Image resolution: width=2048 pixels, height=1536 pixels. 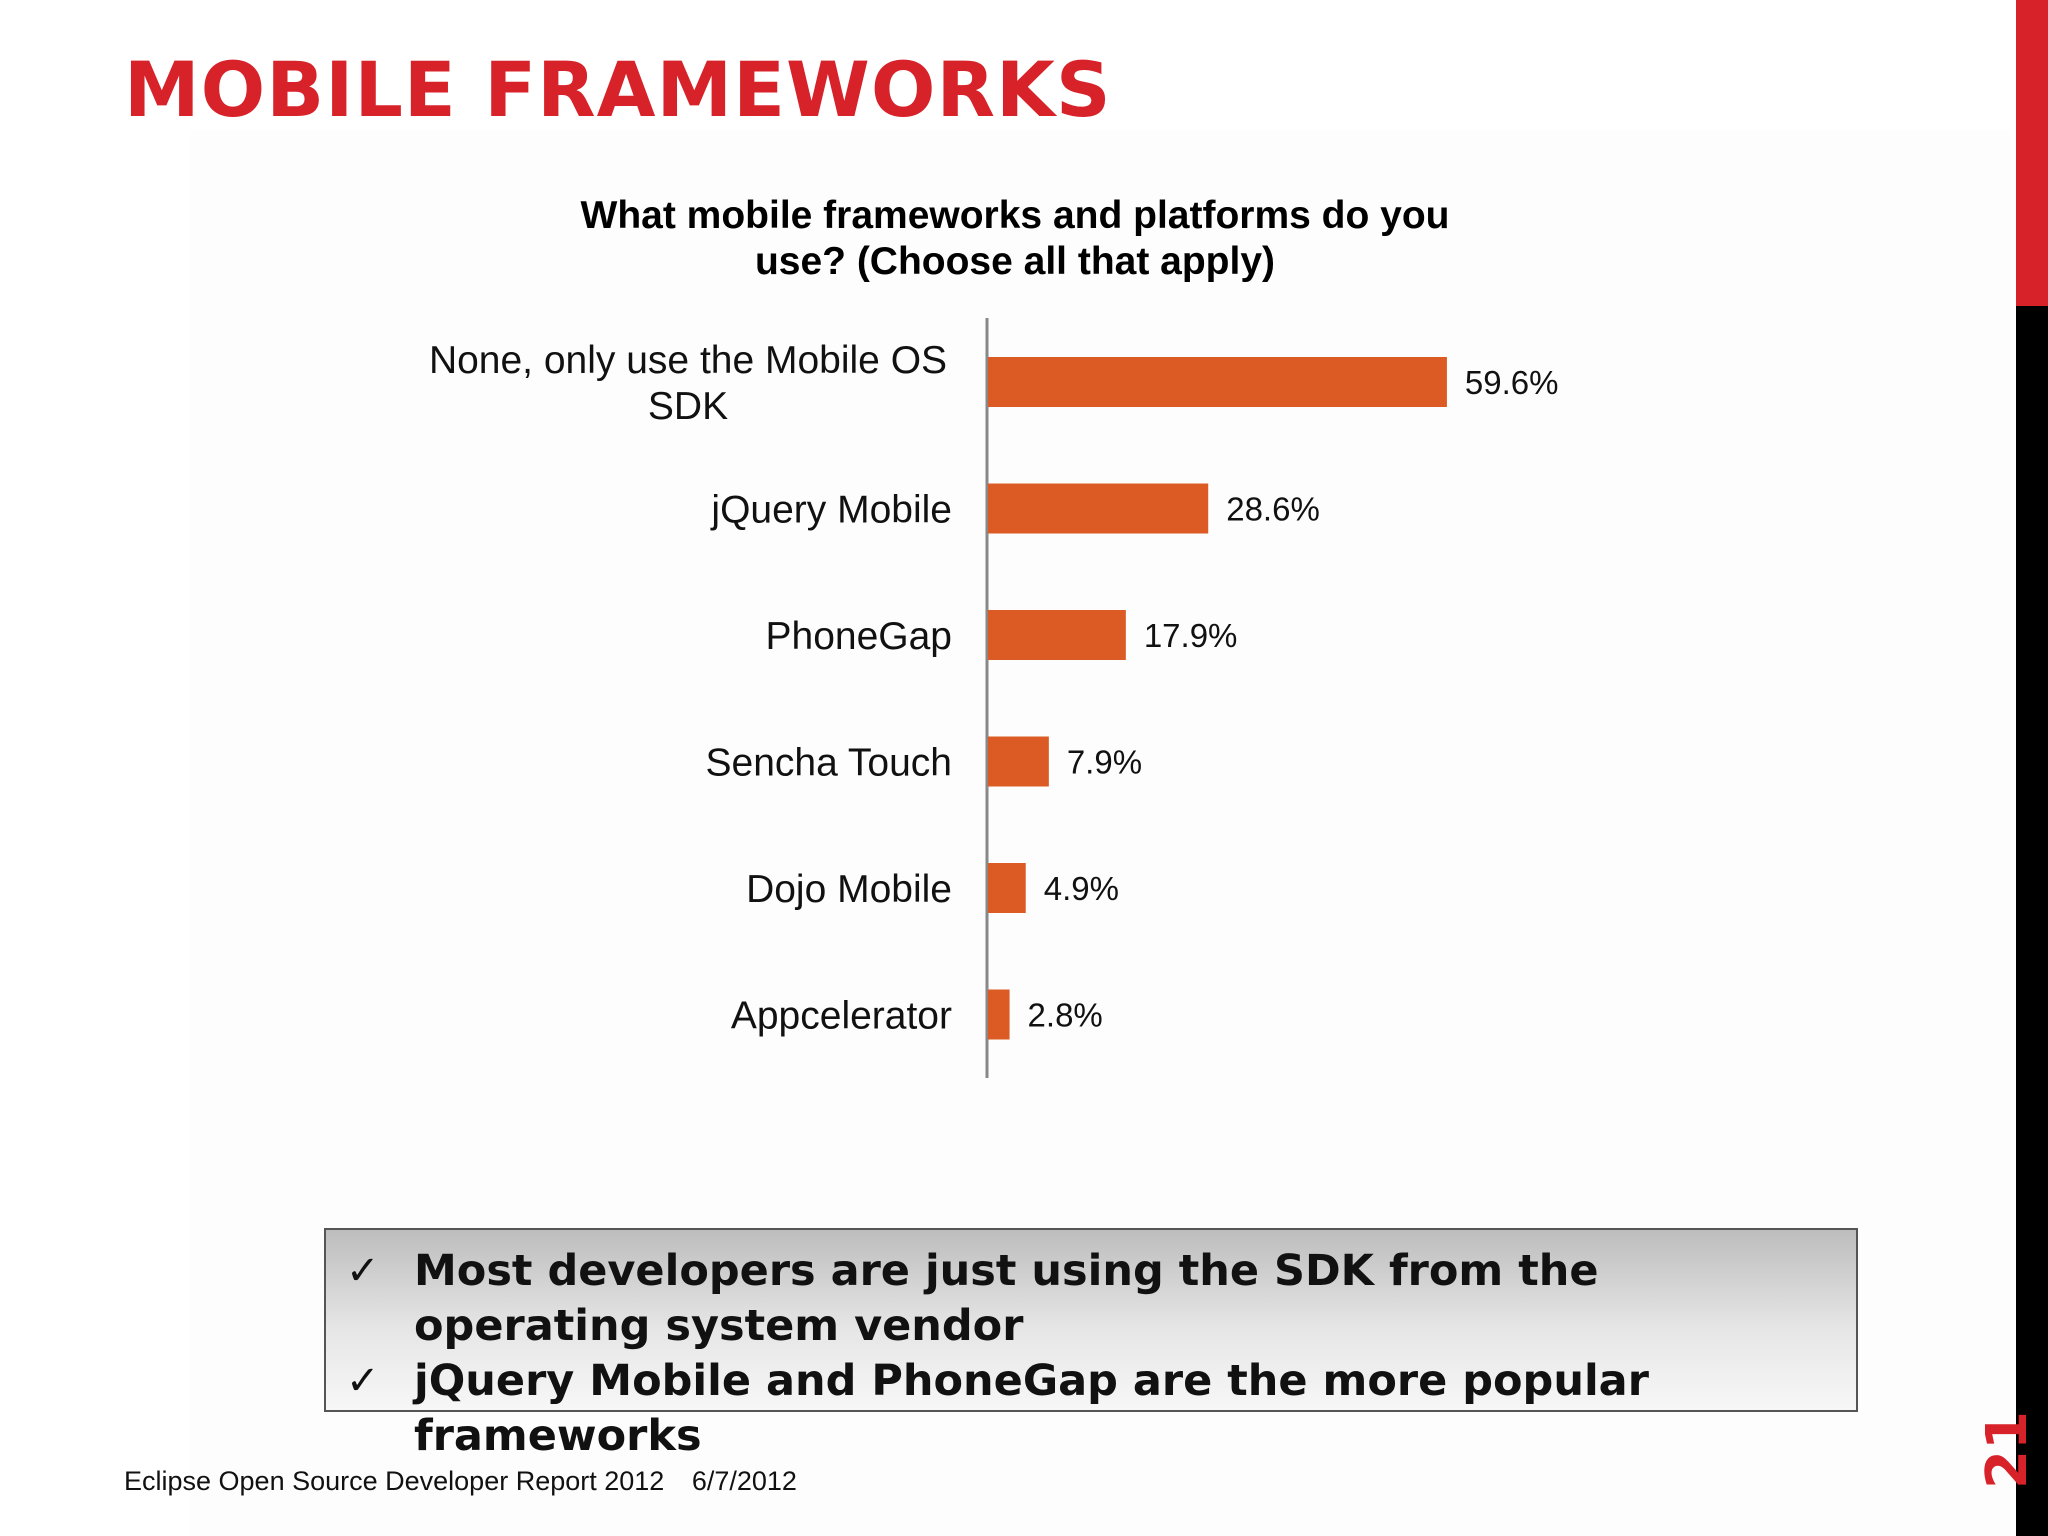 What do you see at coordinates (1191, 635) in the screenshot?
I see `value-label-2: 17.9%` at bounding box center [1191, 635].